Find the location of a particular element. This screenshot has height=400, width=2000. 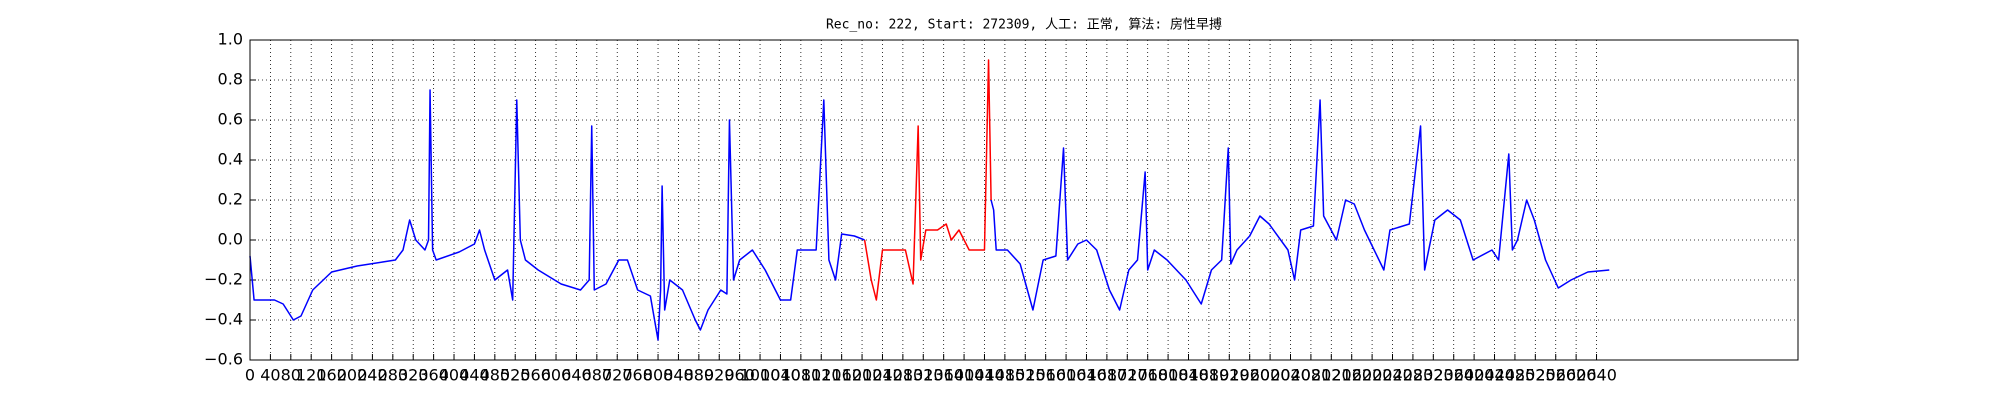

x-tick-label: 2480 is located at coordinates (1515, 375).